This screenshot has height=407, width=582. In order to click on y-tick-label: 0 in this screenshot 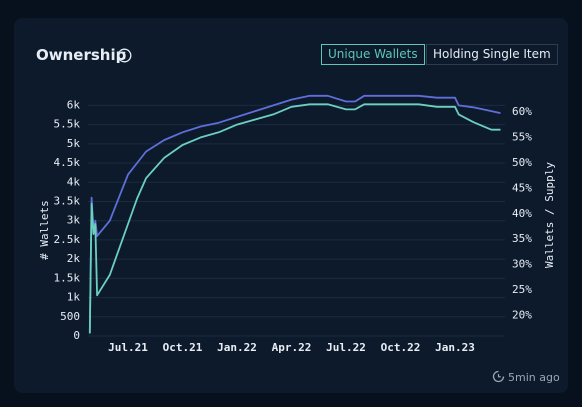, I will do `click(76, 335)`.